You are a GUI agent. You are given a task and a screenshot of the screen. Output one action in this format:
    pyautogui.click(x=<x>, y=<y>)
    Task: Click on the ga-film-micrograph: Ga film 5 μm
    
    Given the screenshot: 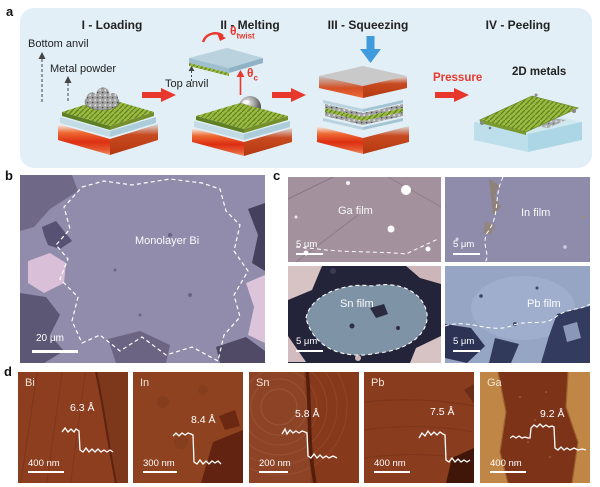 What is the action you would take?
    pyautogui.click(x=364, y=219)
    